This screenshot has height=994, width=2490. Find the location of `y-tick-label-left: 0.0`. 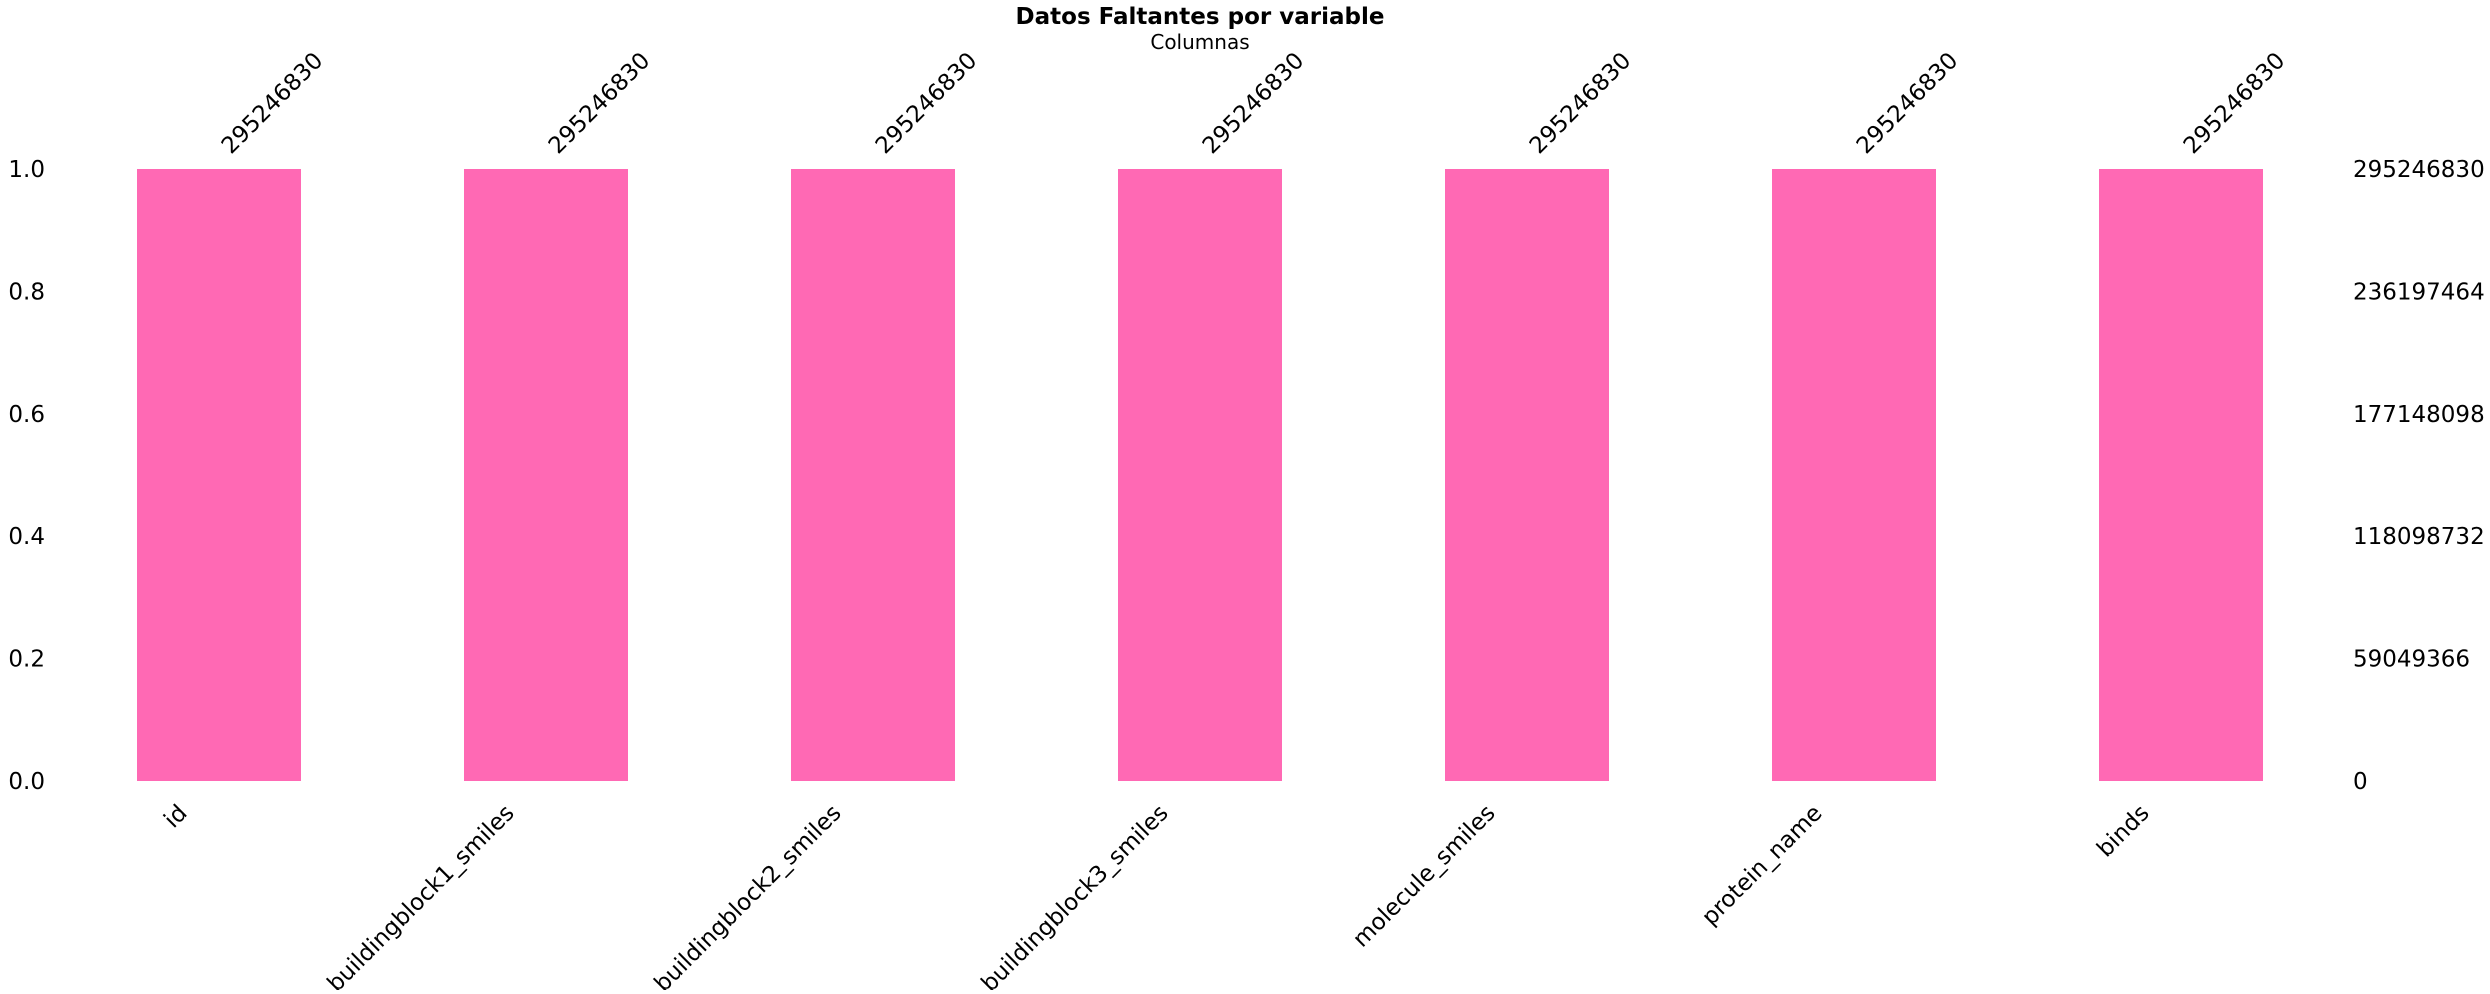

y-tick-label-left: 0.0 is located at coordinates (26, 782).